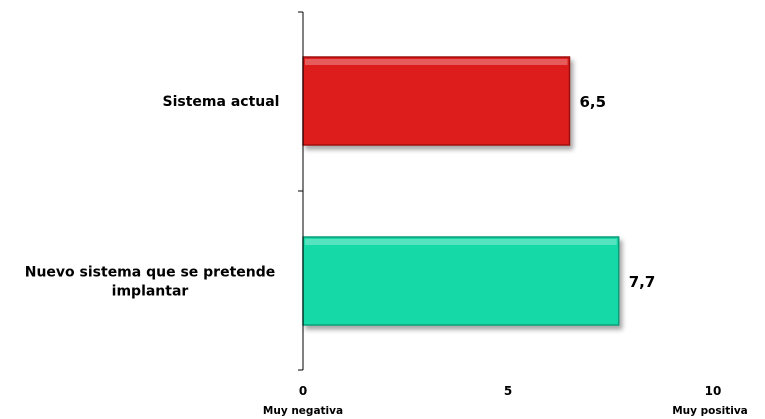 This screenshot has height=419, width=765. I want to click on value-label-1: 7,7, so click(642, 282).